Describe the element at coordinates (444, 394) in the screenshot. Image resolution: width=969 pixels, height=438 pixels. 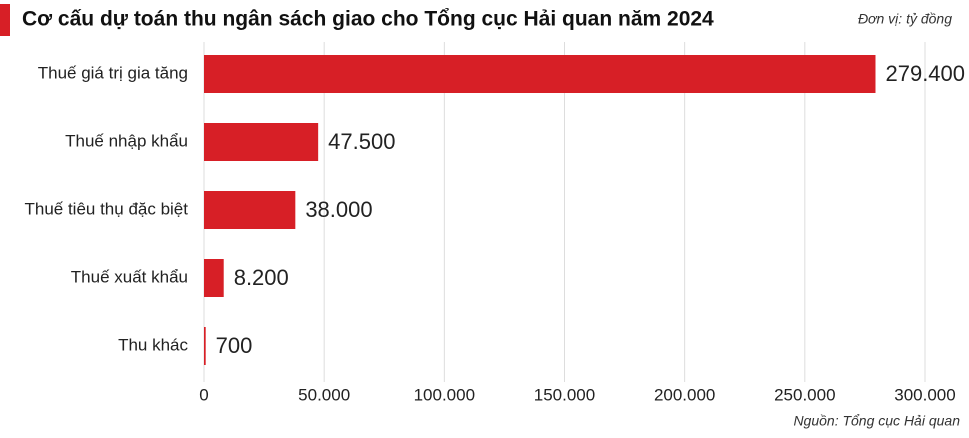
I see `x-tick-label: 100.000` at that location.